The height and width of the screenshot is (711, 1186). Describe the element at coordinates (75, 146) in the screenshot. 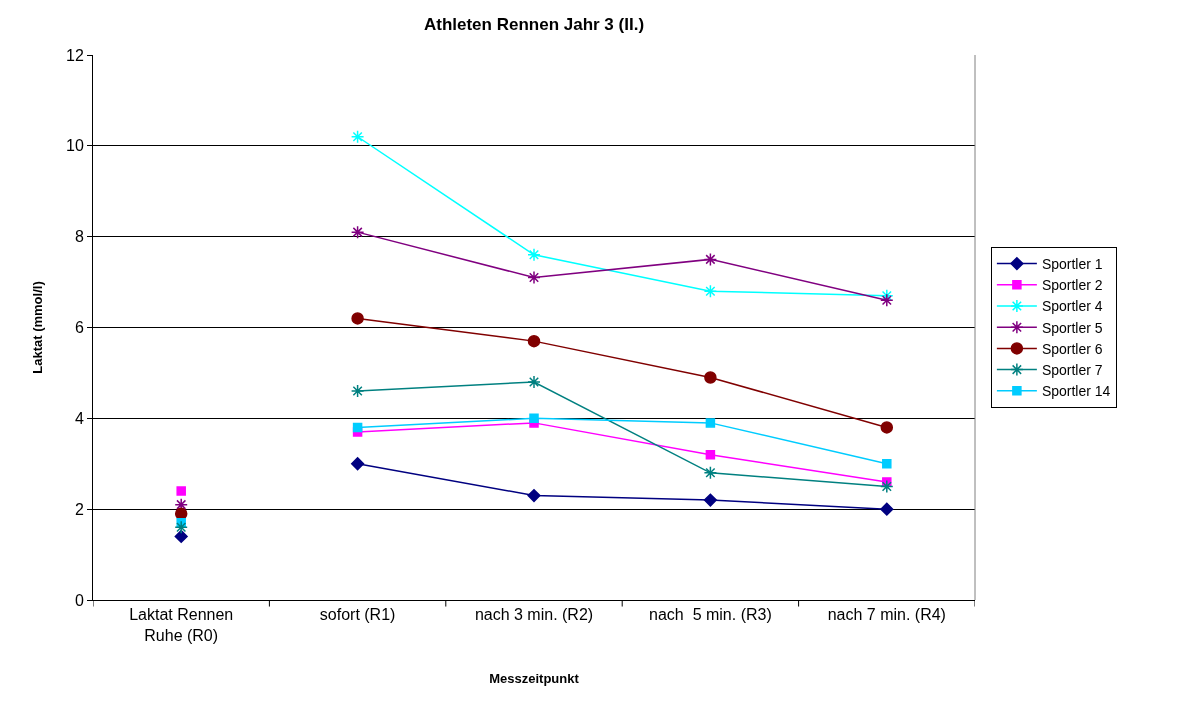

I see `y-tick-label: 10` at that location.